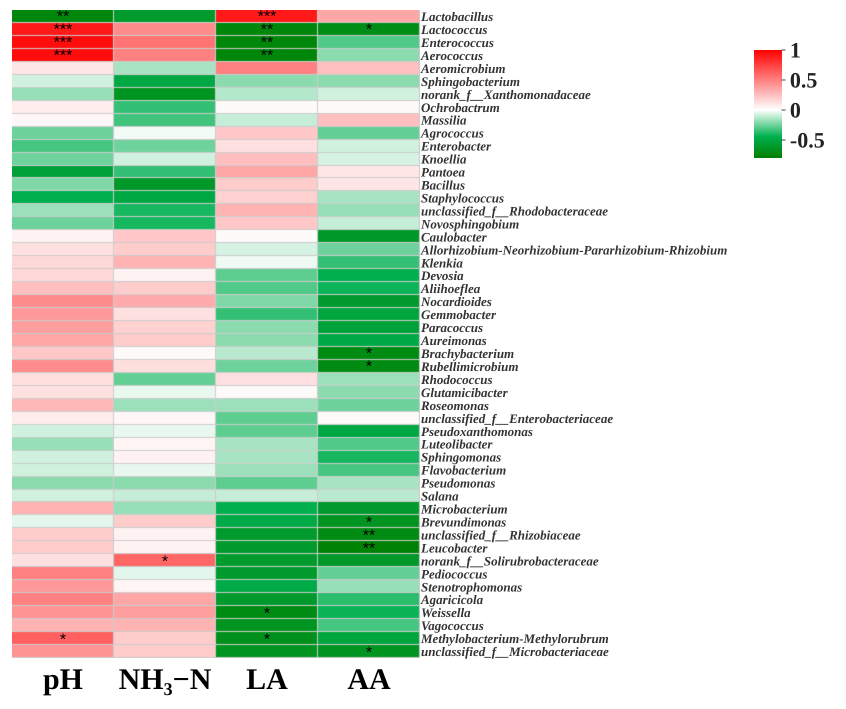 This screenshot has height=709, width=846. What do you see at coordinates (442, 262) in the screenshot?
I see `y-tick-label: Klenkia` at bounding box center [442, 262].